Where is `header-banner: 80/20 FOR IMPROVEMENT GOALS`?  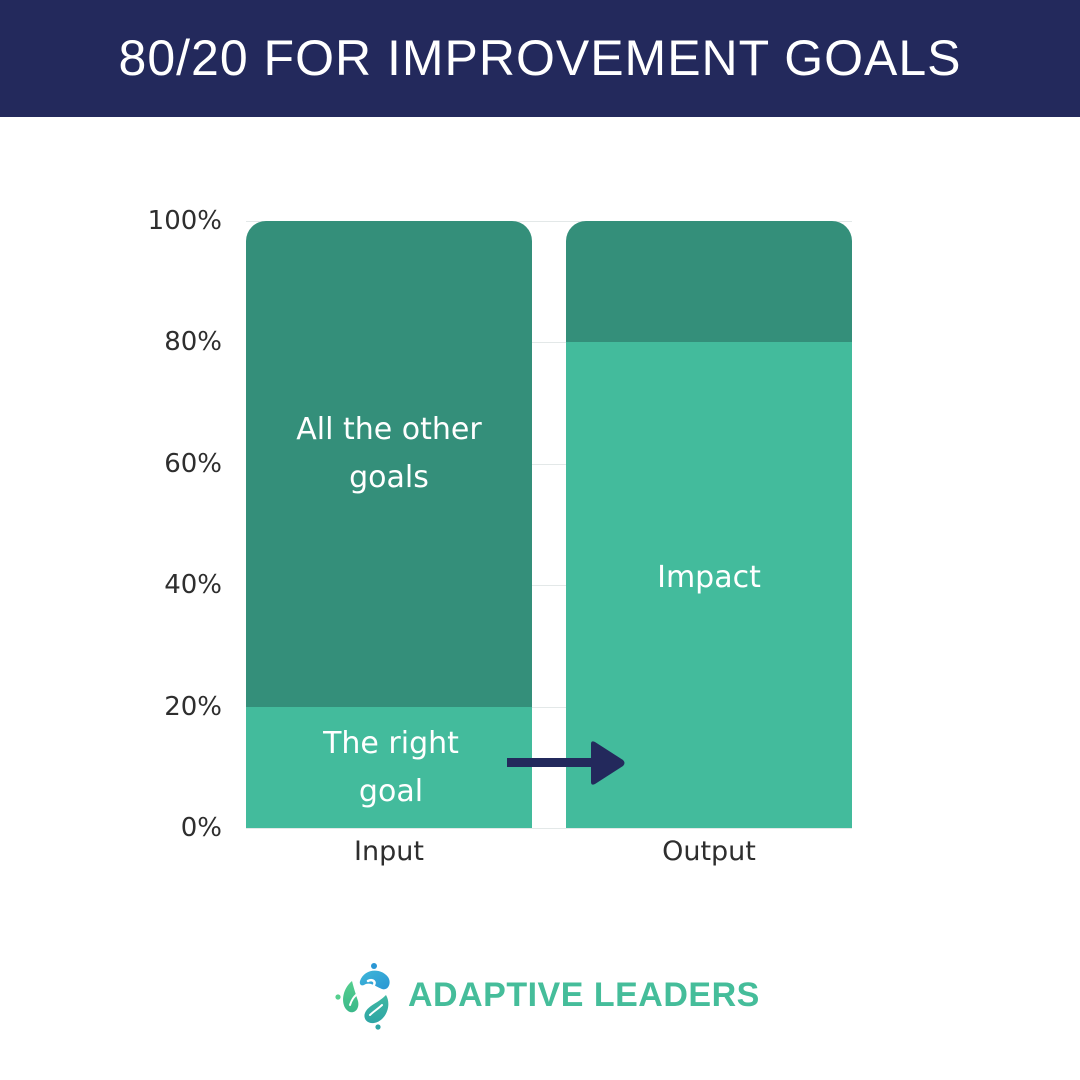
header-banner: 80/20 FOR IMPROVEMENT GOALS is located at coordinates (540, 58).